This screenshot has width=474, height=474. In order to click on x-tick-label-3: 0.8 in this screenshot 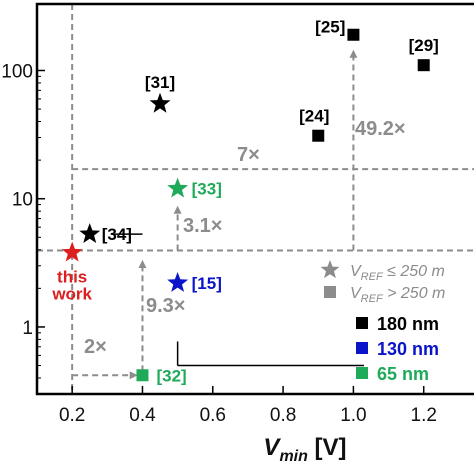, I will do `click(283, 415)`.